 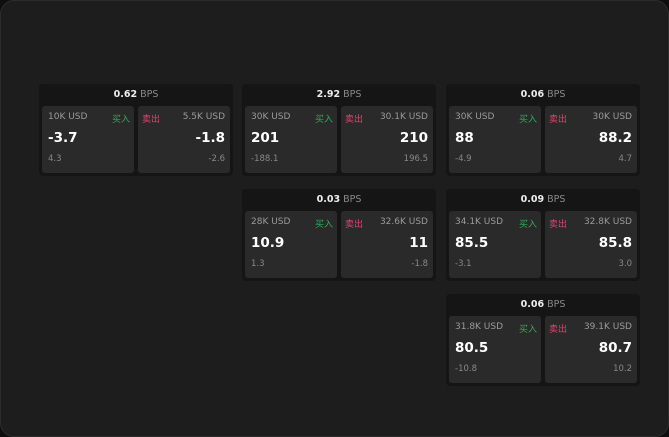 I want to click on sell-change: 196.5, so click(x=415, y=159).